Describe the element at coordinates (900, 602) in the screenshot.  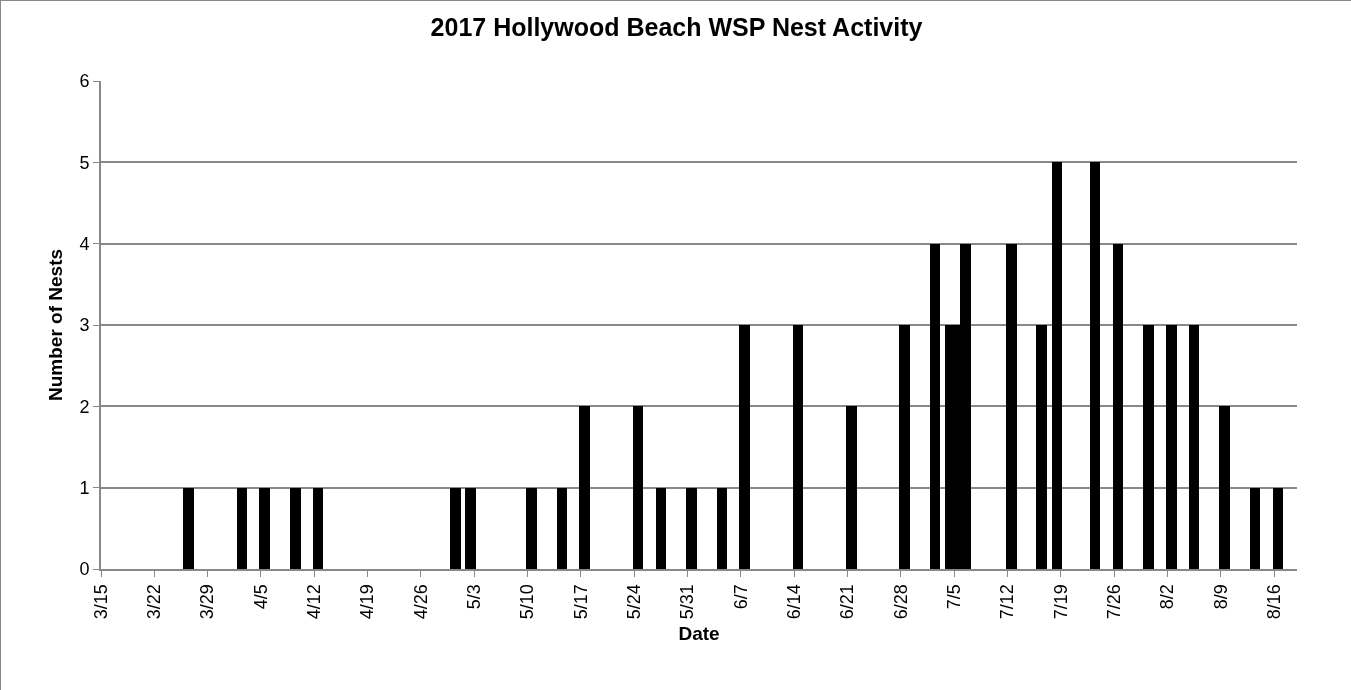
I see `x-tick-label: 6/28` at that location.